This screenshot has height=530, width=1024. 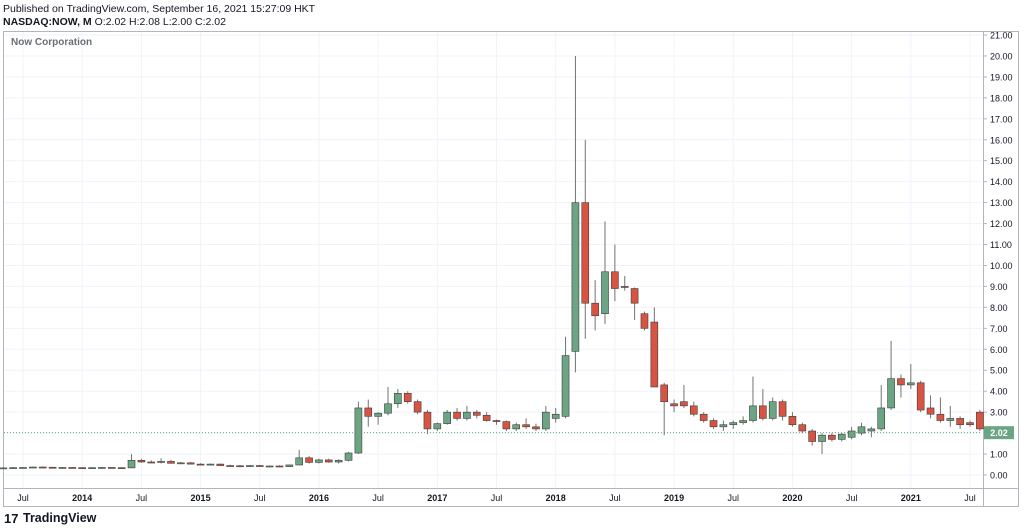 I want to click on y-tick-label: 8.00, so click(x=999, y=308).